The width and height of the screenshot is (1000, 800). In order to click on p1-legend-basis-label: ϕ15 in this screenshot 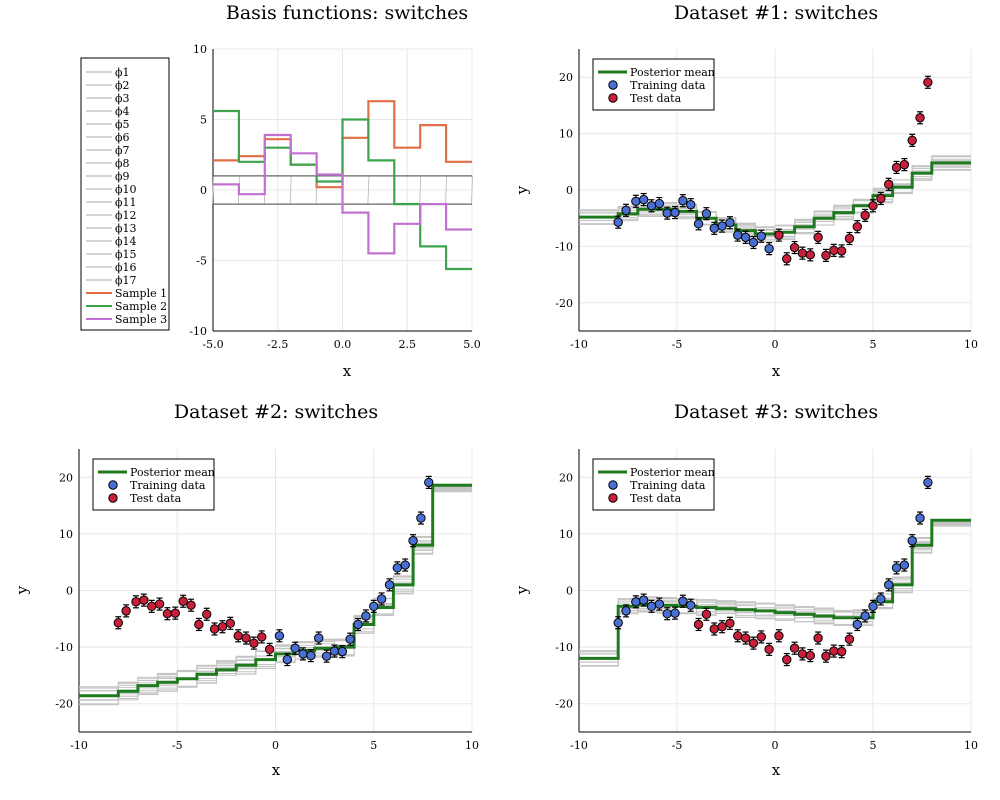, I will do `click(126, 254)`.